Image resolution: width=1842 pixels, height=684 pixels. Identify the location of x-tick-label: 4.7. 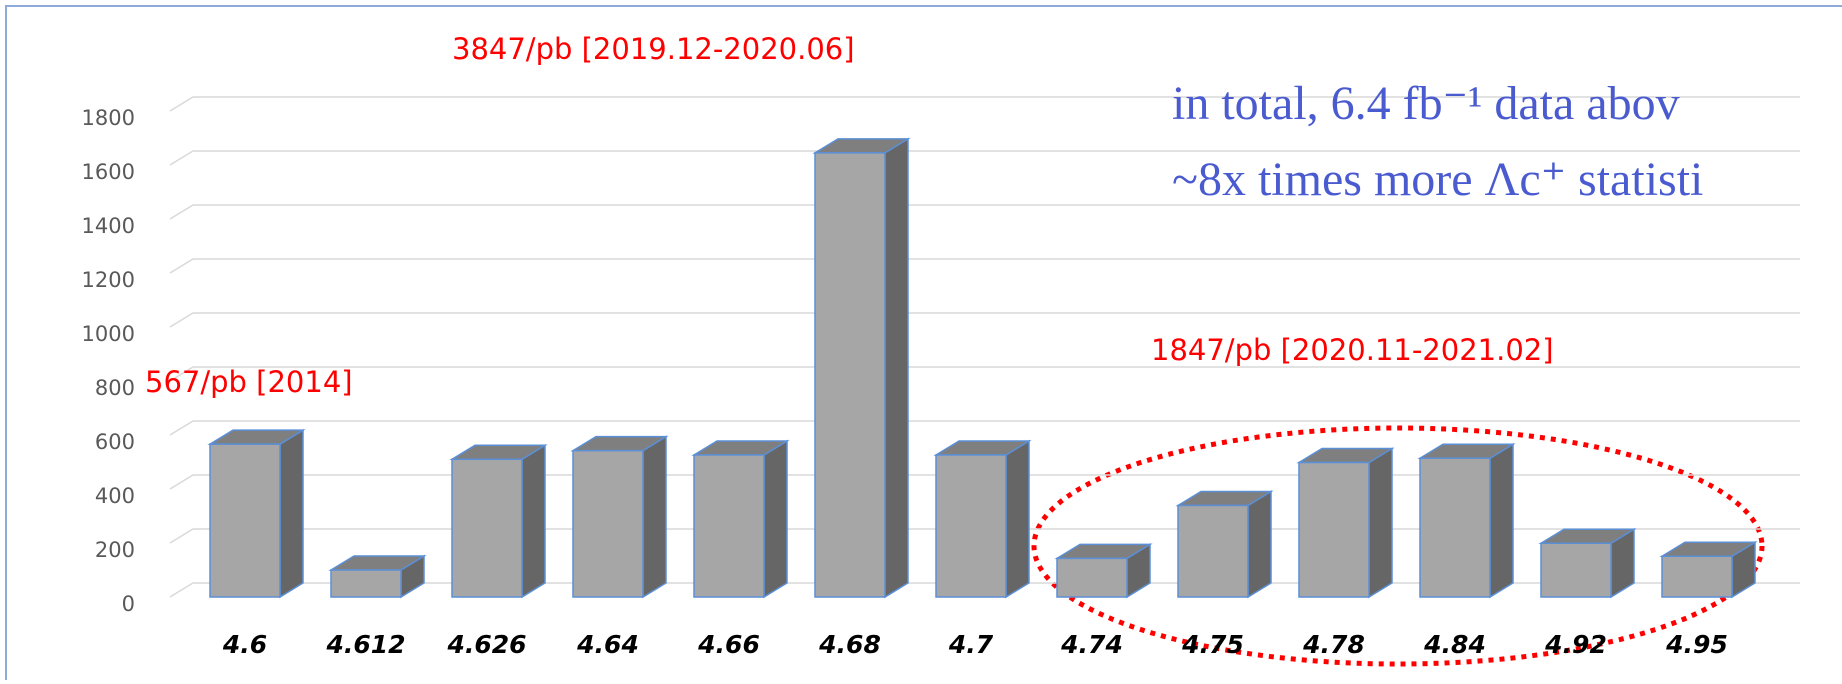
(971, 644).